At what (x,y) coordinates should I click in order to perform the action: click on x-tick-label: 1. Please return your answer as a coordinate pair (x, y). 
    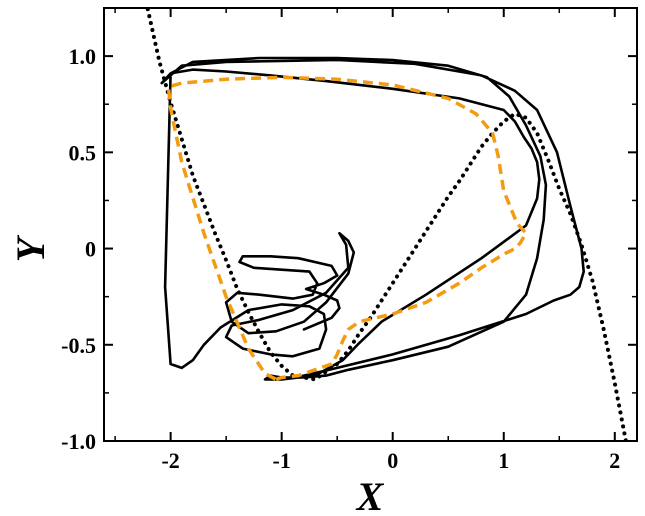
    Looking at the image, I should click on (503, 460).